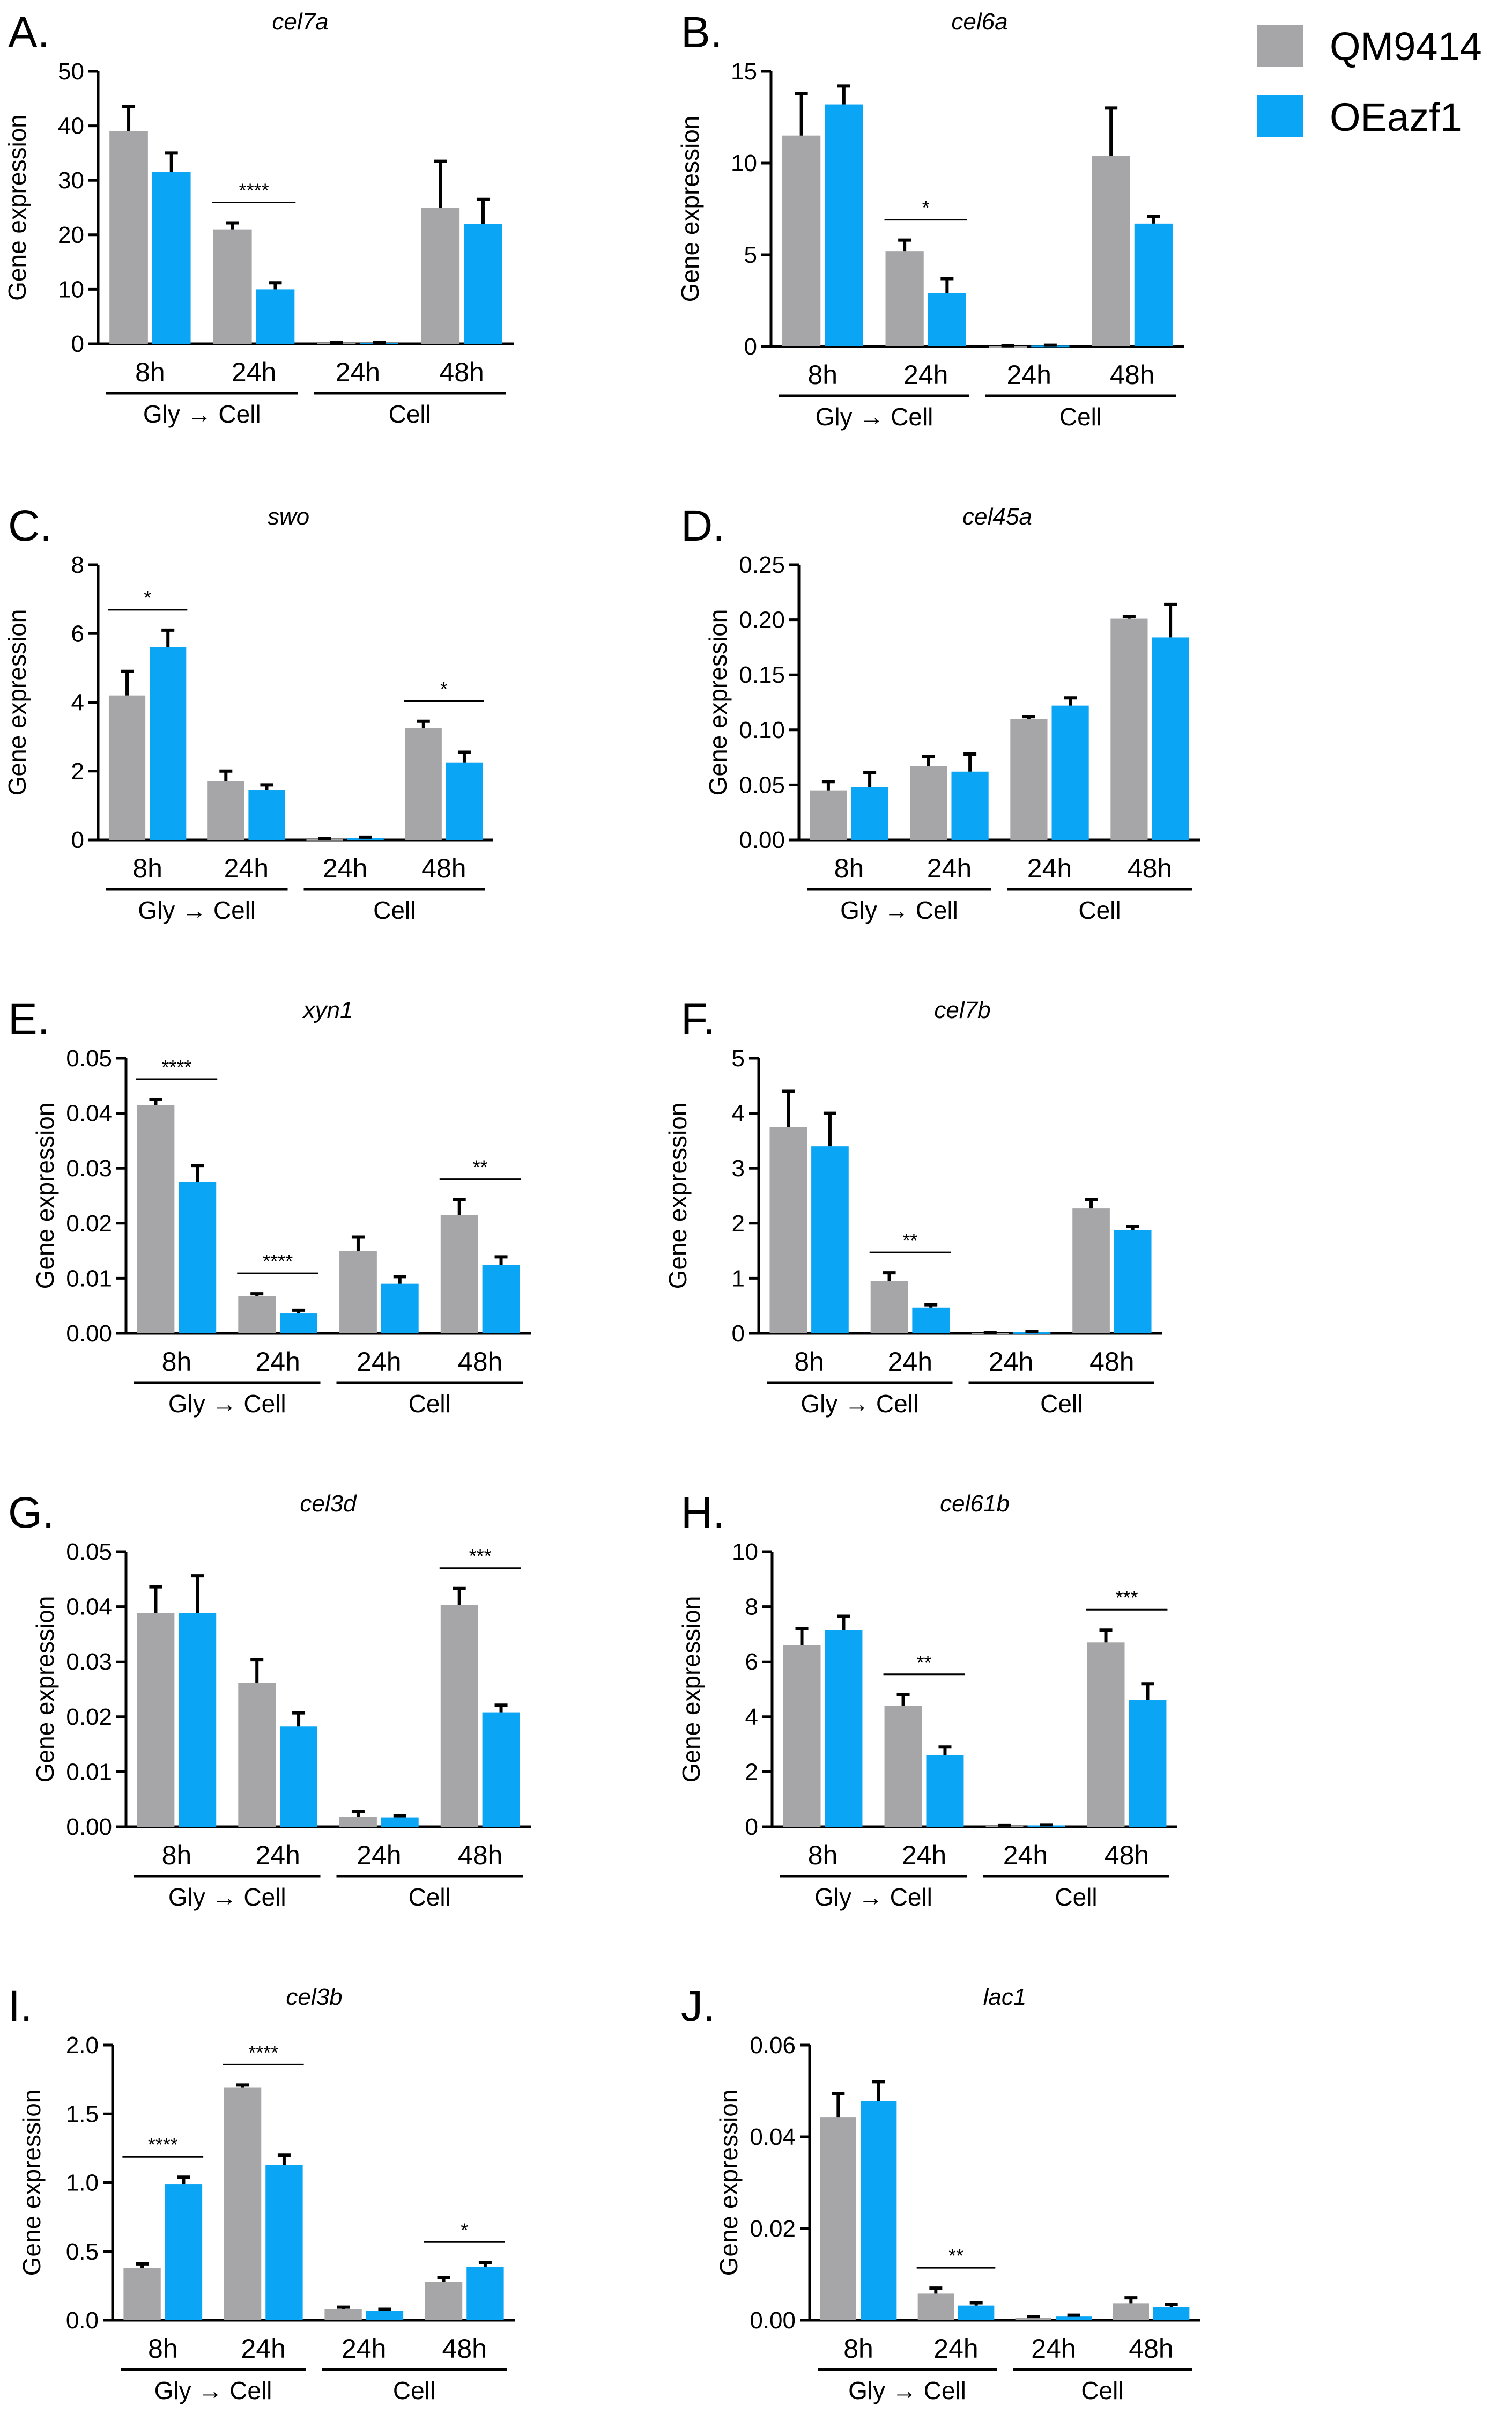 Image resolution: width=1512 pixels, height=2413 pixels. Describe the element at coordinates (28, 1019) in the screenshot. I see `panel-letter: E.` at that location.